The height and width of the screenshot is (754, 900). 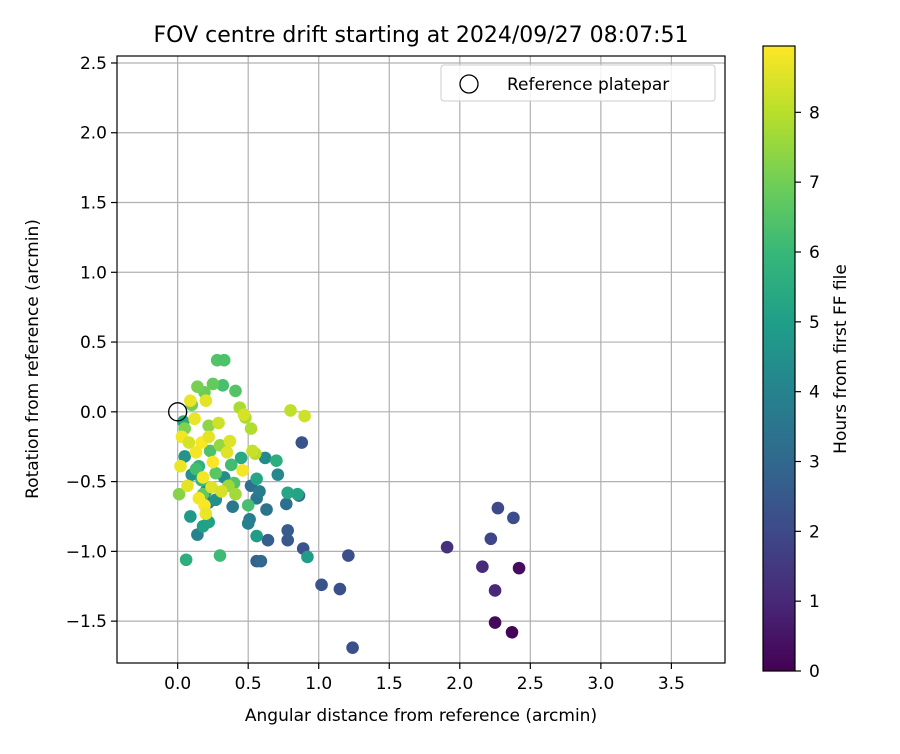 I want to click on y-tick-label: 0.5, so click(x=93, y=343).